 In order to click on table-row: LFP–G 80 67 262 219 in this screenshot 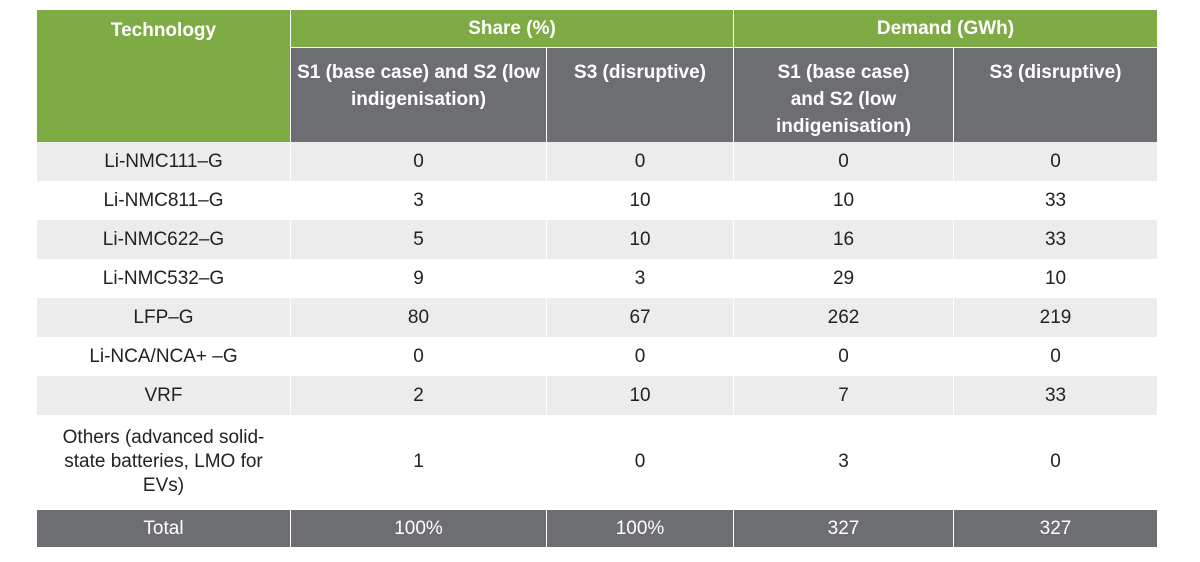, I will do `click(597, 317)`.